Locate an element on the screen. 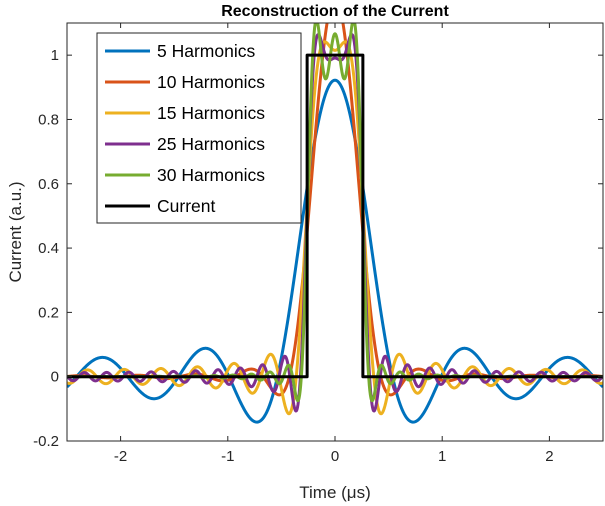 This screenshot has width=605, height=506. y-tick-label: 0.2 is located at coordinates (48, 312).